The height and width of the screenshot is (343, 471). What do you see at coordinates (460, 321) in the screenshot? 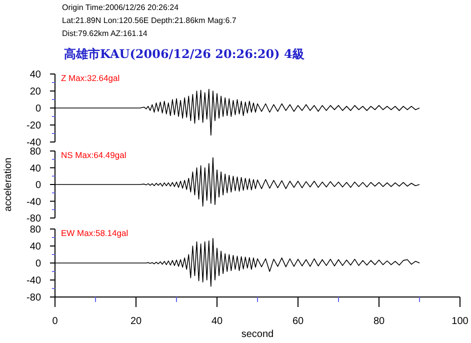
I see `x-tick-label: 100` at bounding box center [460, 321].